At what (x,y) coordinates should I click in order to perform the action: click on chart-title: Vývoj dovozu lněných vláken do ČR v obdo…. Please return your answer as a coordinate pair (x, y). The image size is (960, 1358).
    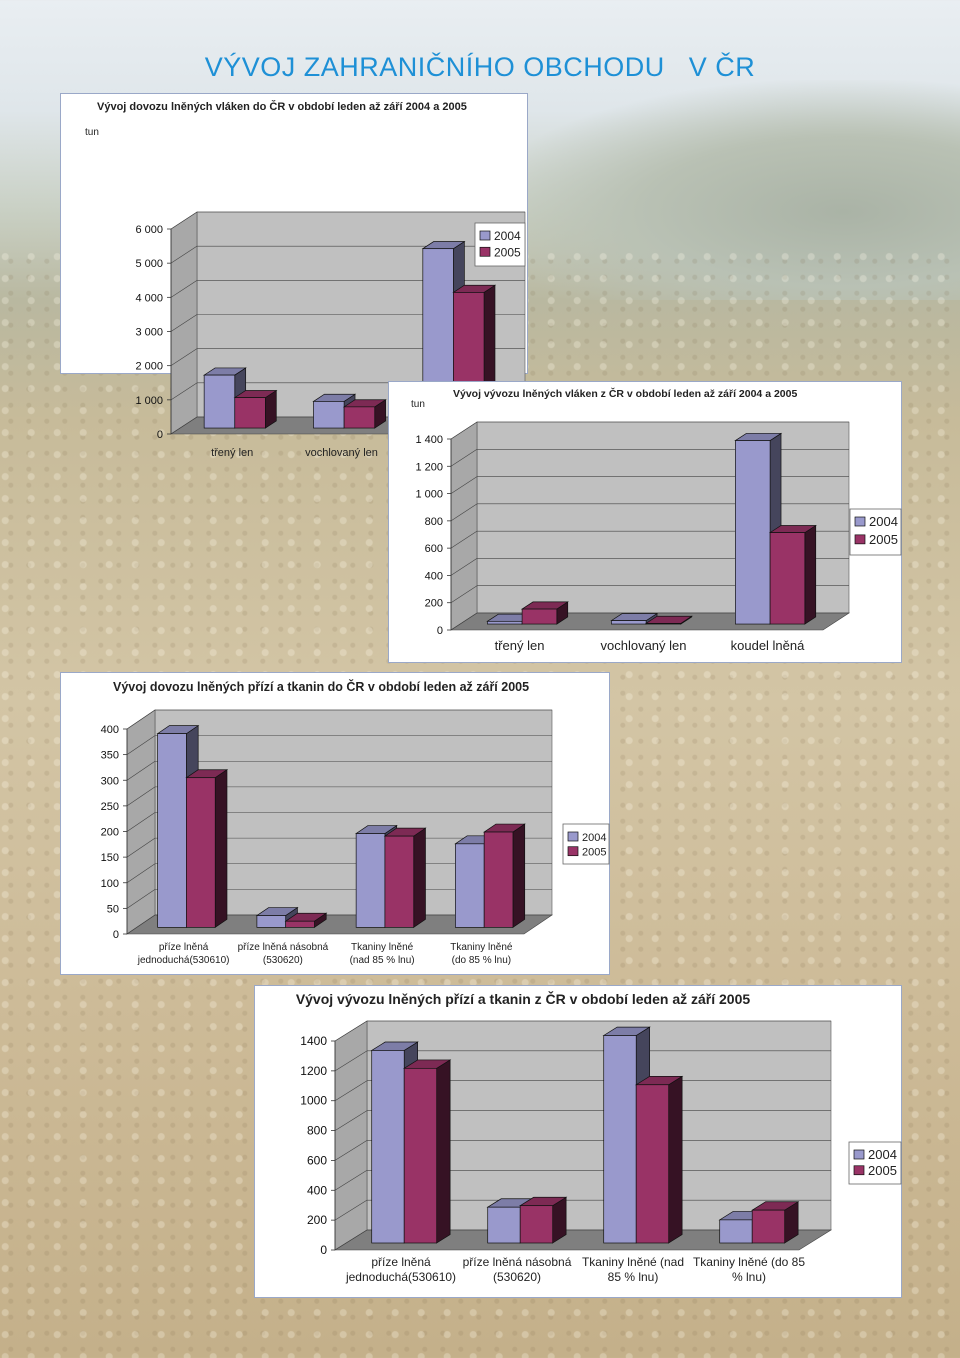
    Looking at the image, I should click on (282, 106).